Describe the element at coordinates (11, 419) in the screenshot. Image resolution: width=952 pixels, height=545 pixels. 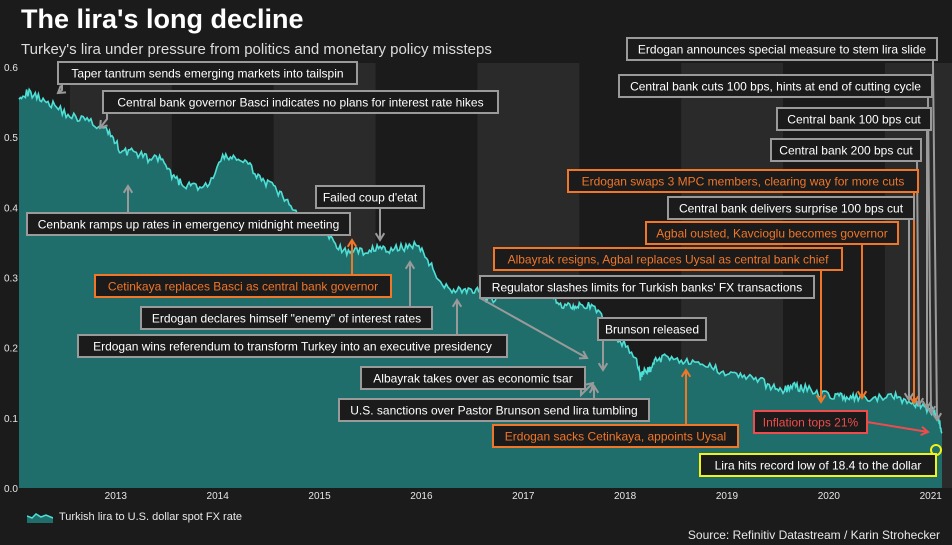
I see `y-tick-label: 0.1` at that location.